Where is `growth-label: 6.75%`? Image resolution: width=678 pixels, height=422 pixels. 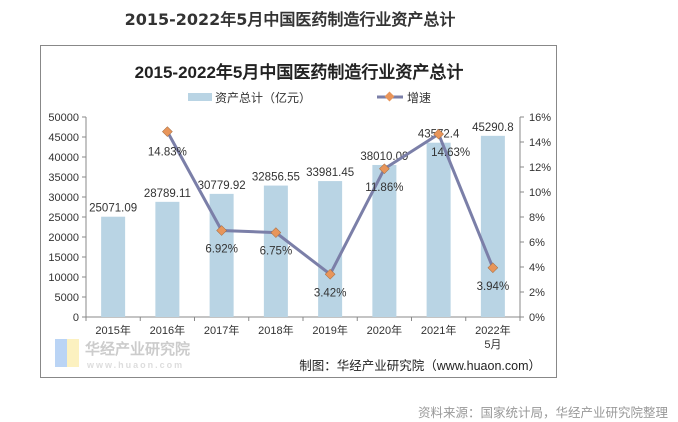
growth-label: 6.75% is located at coordinates (276, 252).